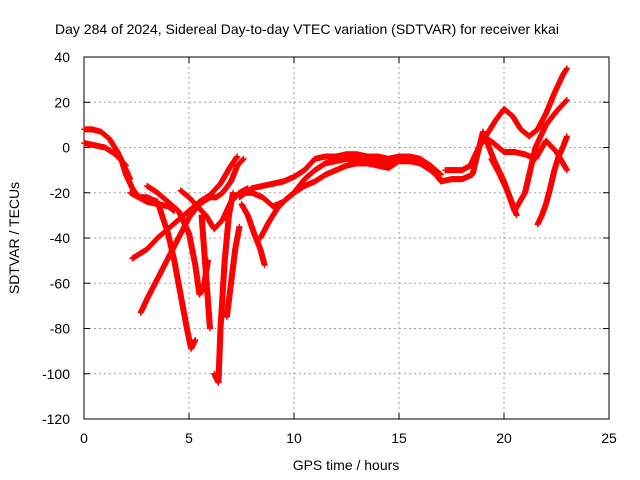 The height and width of the screenshot is (480, 640). What do you see at coordinates (609, 438) in the screenshot?
I see `x-tick-label: 25` at bounding box center [609, 438].